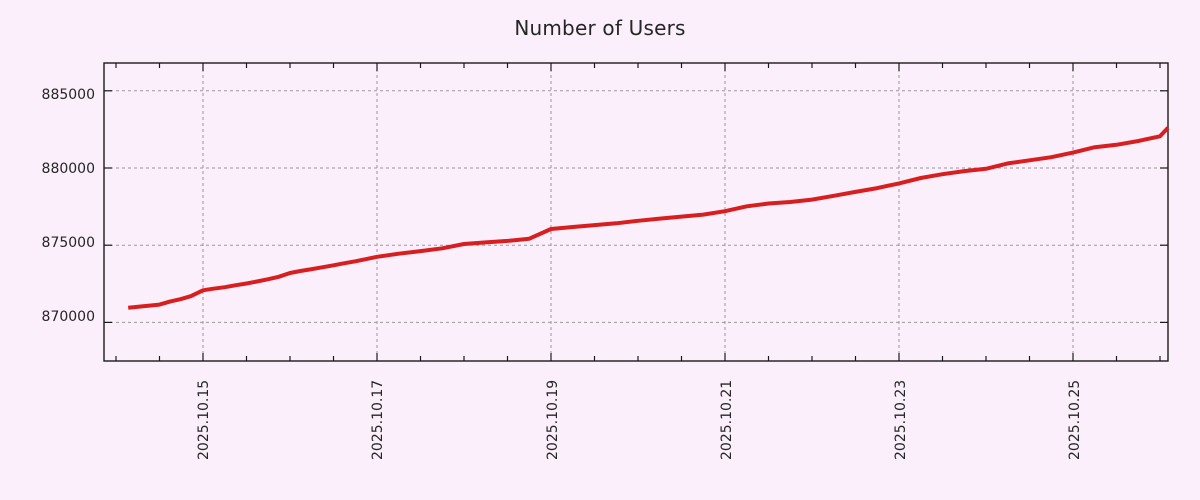 This screenshot has height=500, width=1200. I want to click on x-tick-label-2025-10-21: 2025.10.21, so click(727, 419).